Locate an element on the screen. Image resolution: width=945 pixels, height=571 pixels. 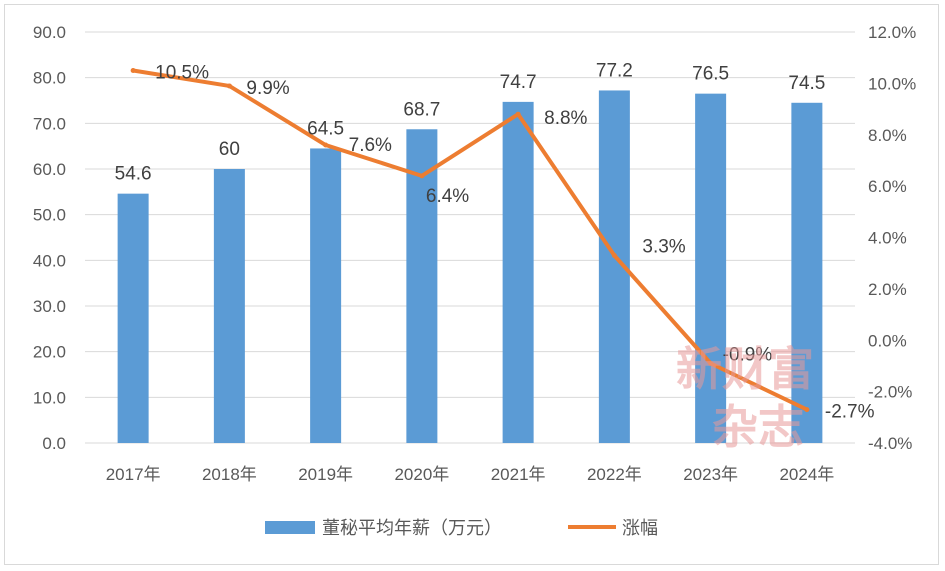
bar-data-label: 76.5 is located at coordinates (710, 74).